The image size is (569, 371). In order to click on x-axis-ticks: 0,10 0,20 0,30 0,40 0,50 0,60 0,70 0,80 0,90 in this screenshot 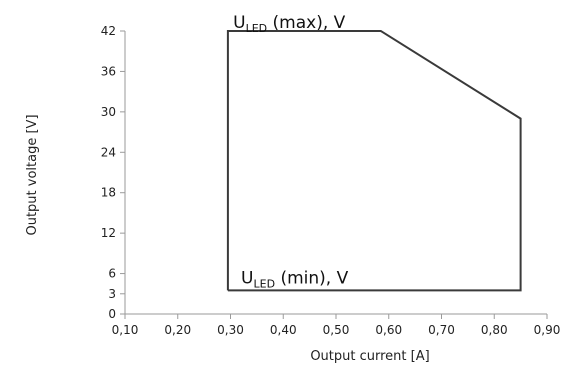, I will do `click(336, 325)`.